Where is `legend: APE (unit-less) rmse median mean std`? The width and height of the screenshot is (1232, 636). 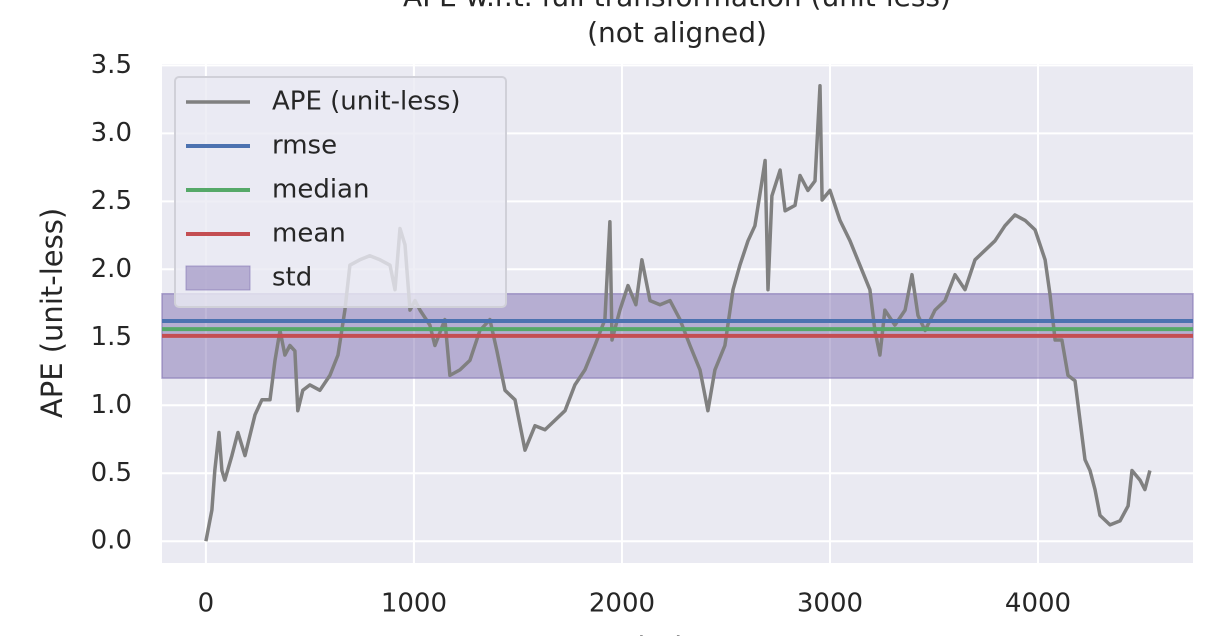
legend: APE (unit-less) rmse median mean std is located at coordinates (340, 192).